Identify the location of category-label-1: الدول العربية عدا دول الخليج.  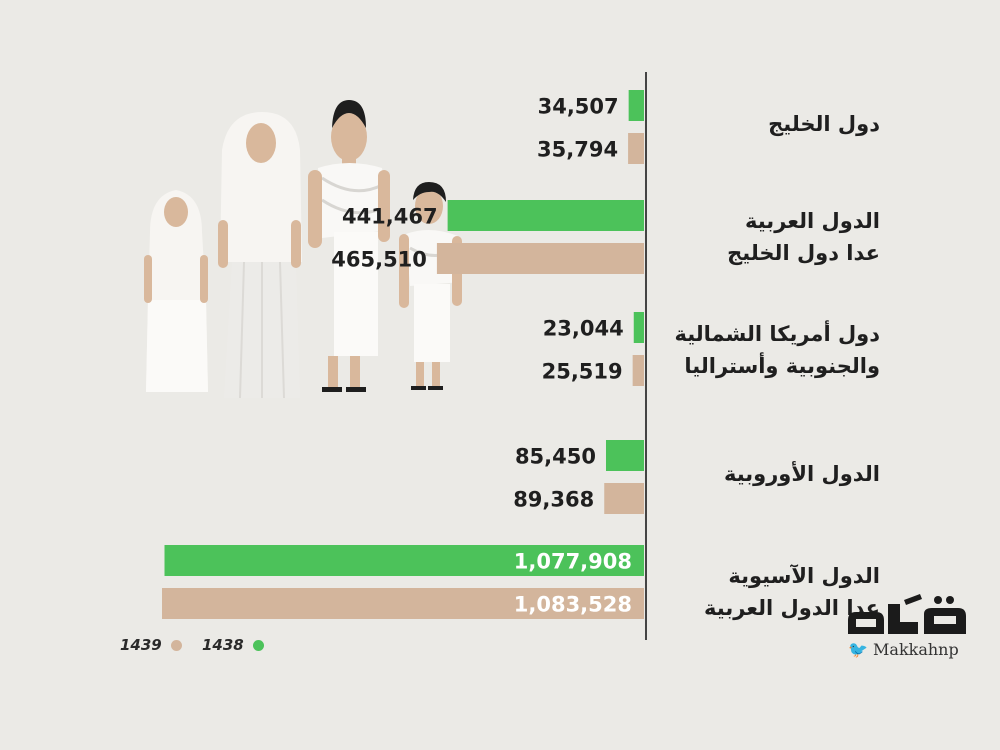
(803, 237).